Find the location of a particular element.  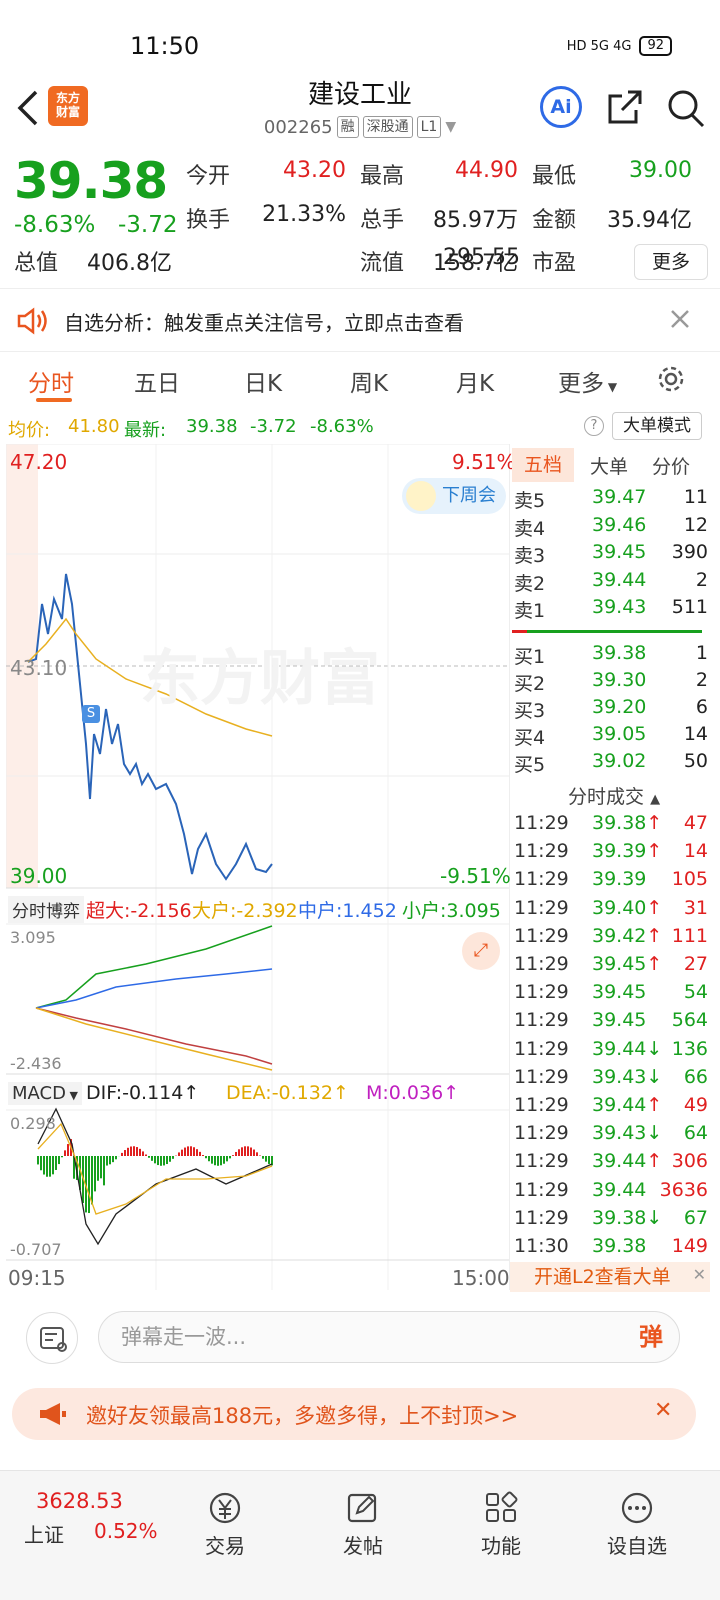

tab-daily-k: 日K is located at coordinates (263, 384).